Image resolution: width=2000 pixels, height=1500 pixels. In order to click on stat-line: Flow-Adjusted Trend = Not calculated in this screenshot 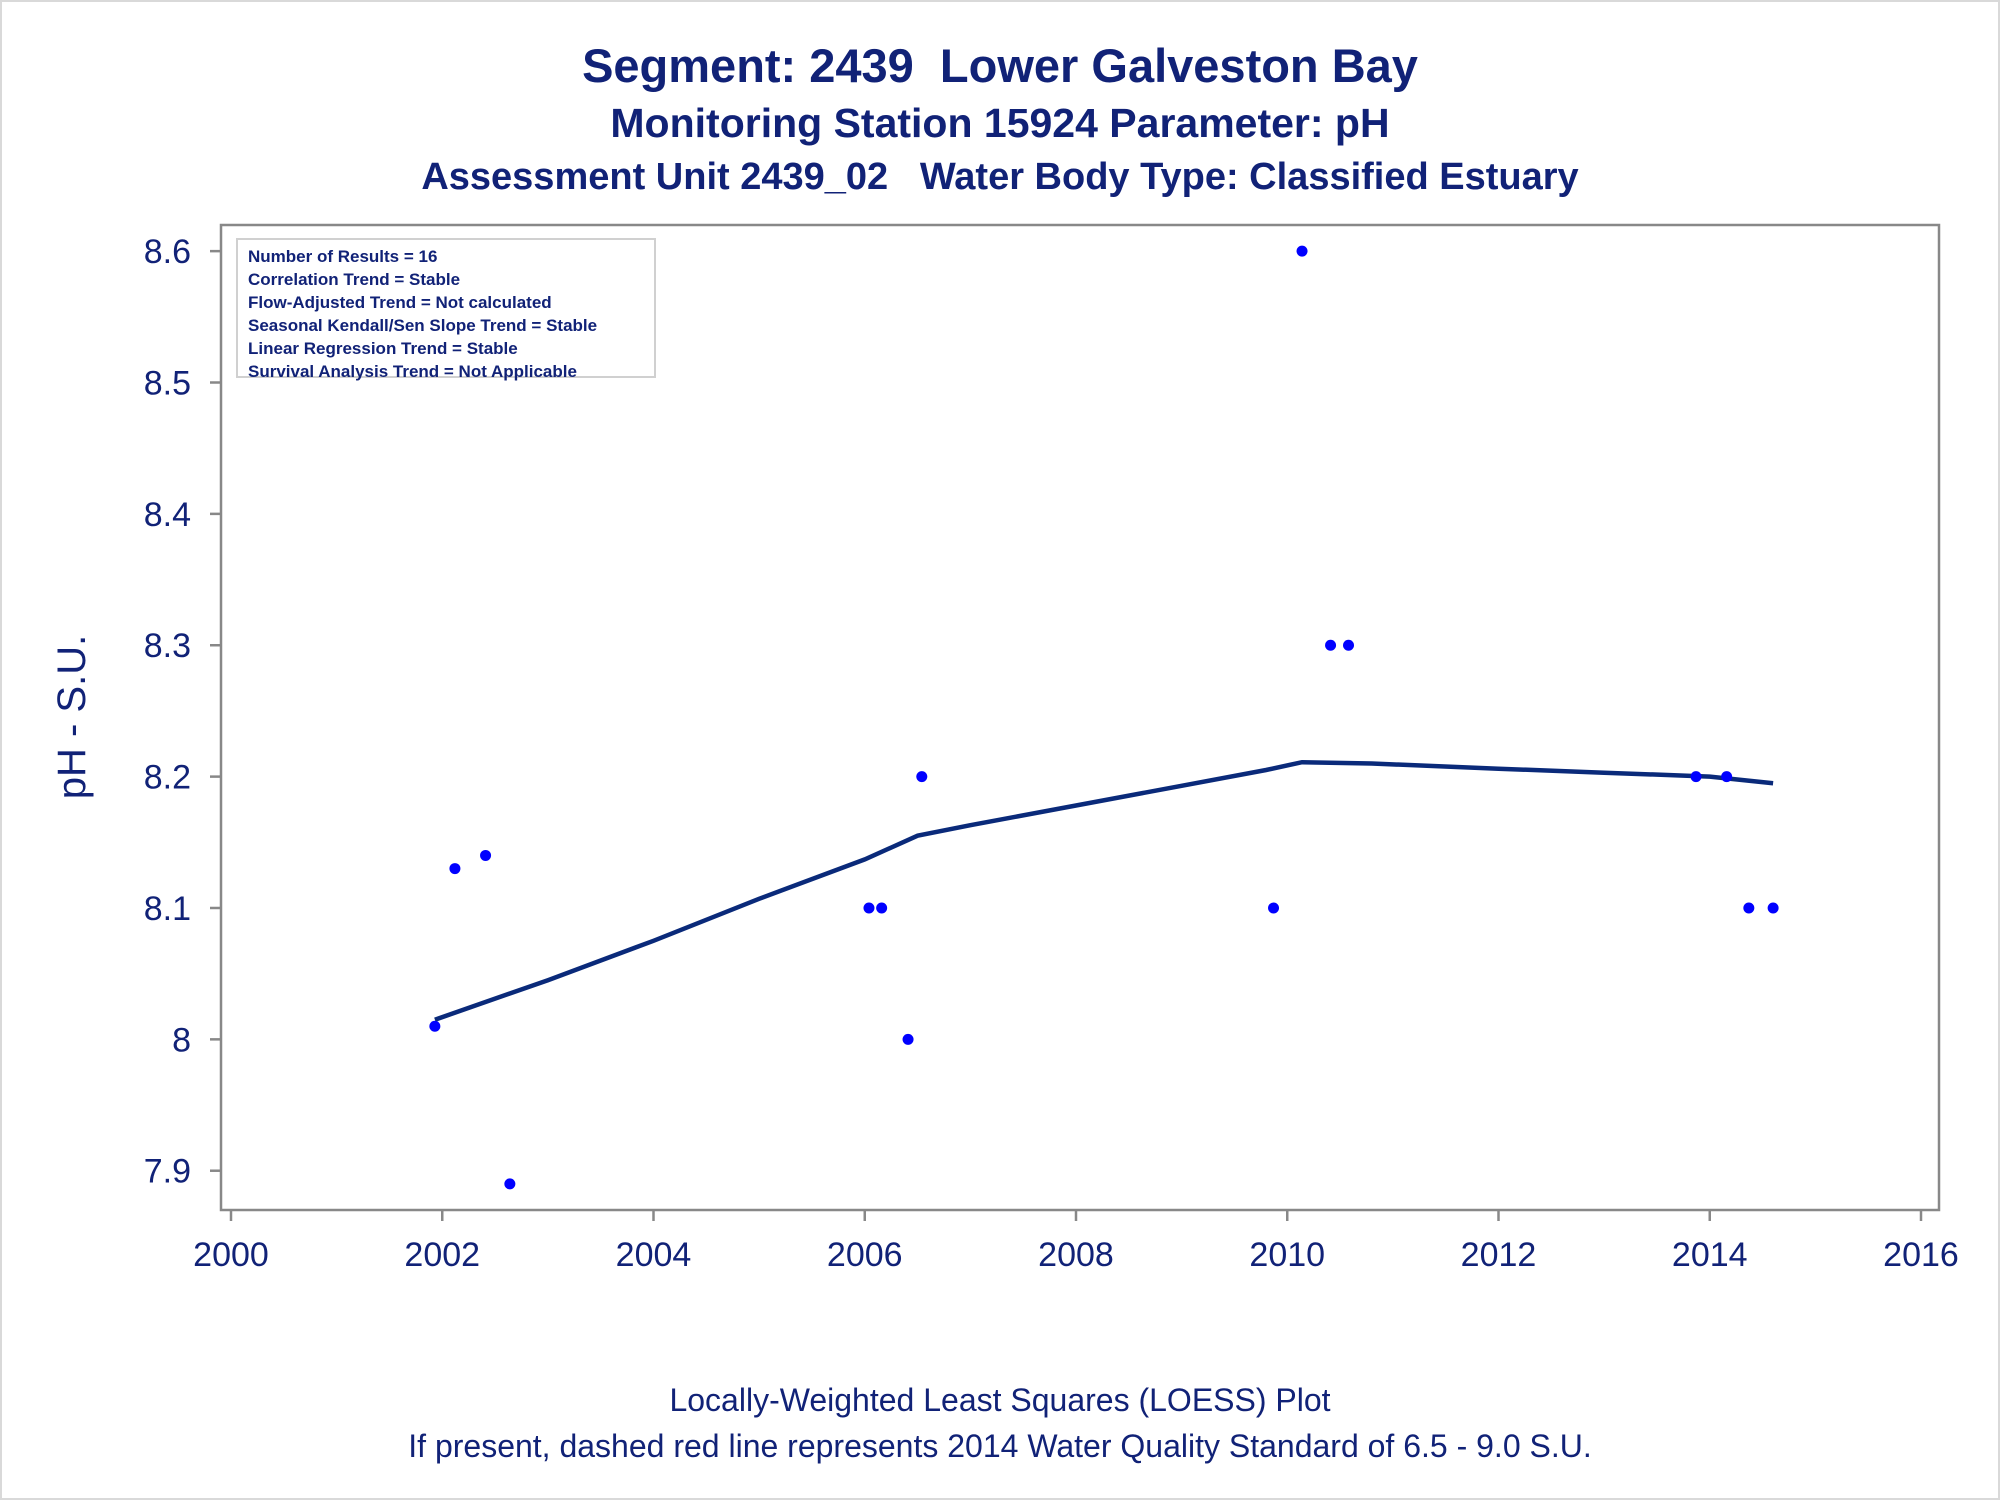, I will do `click(400, 302)`.